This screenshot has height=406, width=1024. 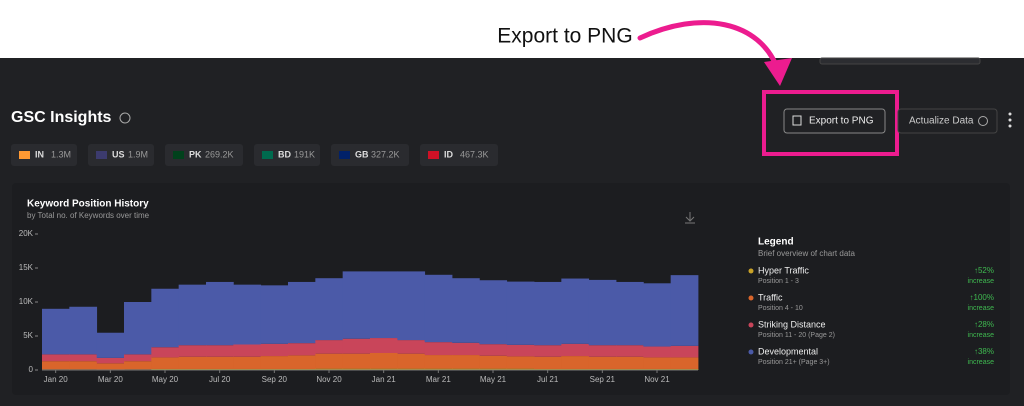 What do you see at coordinates (195, 154) in the screenshot?
I see `chip-code: PK` at bounding box center [195, 154].